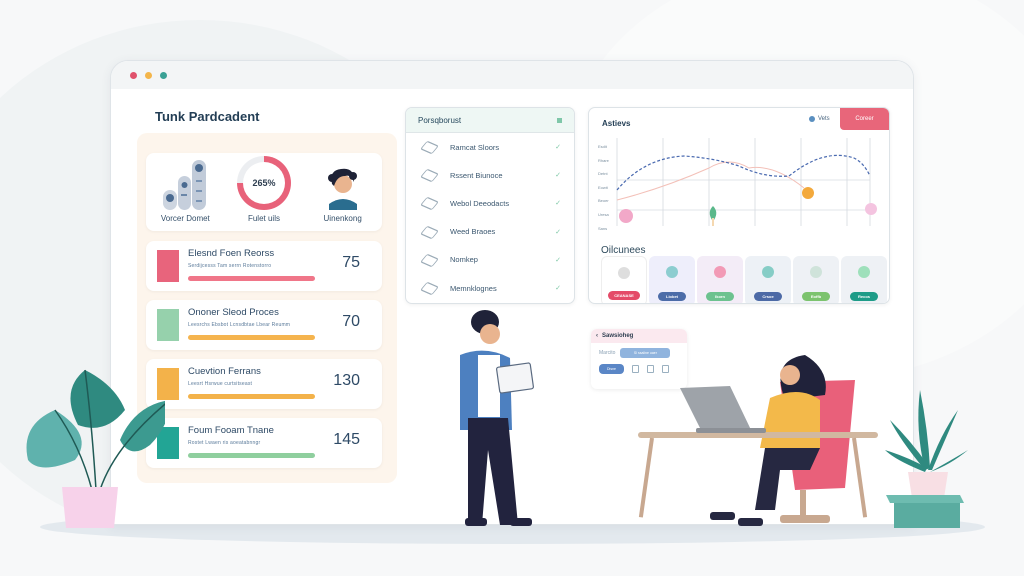 The height and width of the screenshot is (576, 1024). I want to click on outcome-card: Crsoe, so click(768, 279).